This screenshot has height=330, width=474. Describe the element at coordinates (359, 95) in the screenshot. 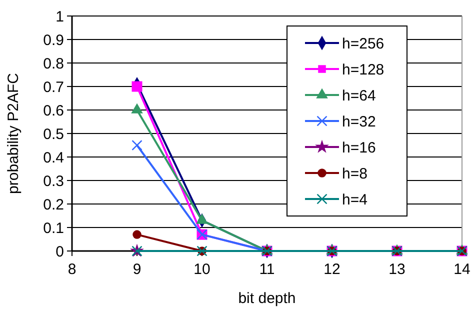

I see `legend-label: h=64` at that location.